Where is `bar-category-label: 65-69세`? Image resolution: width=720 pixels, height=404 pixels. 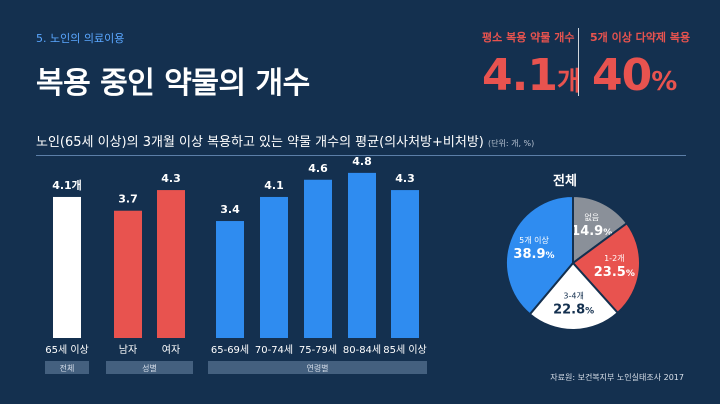
bar-category-label: 65-69세 is located at coordinates (230, 350).